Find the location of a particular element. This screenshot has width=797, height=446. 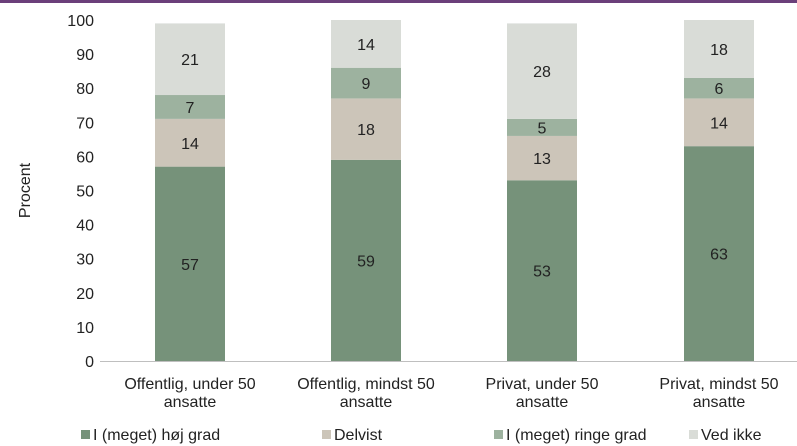

data-label: 5 is located at coordinates (542, 128).